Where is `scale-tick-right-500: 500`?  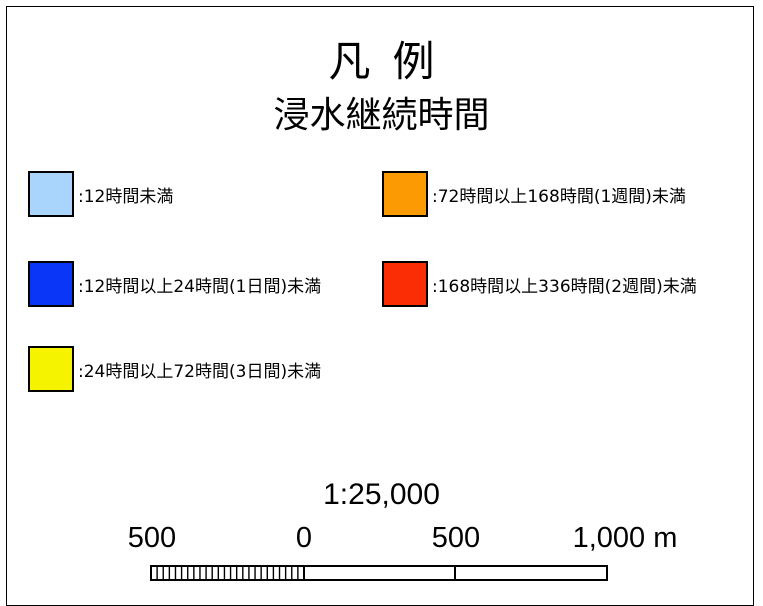 scale-tick-right-500: 500 is located at coordinates (456, 538).